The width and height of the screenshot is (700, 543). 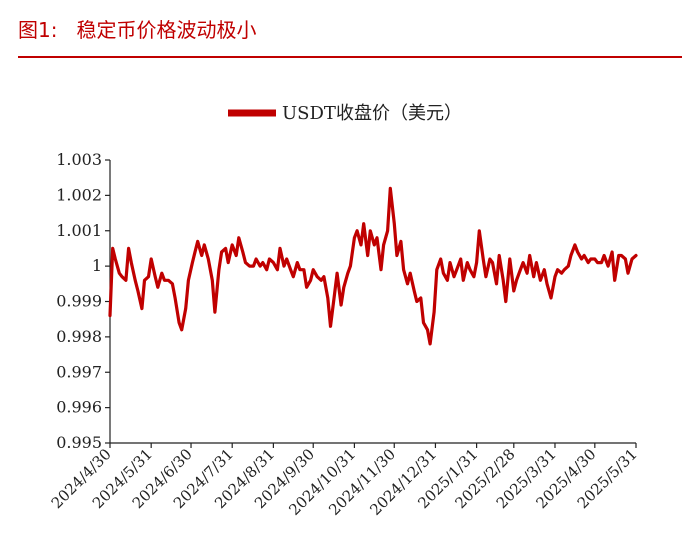 I want to click on y-tick-label: 1.003, so click(x=79, y=159).